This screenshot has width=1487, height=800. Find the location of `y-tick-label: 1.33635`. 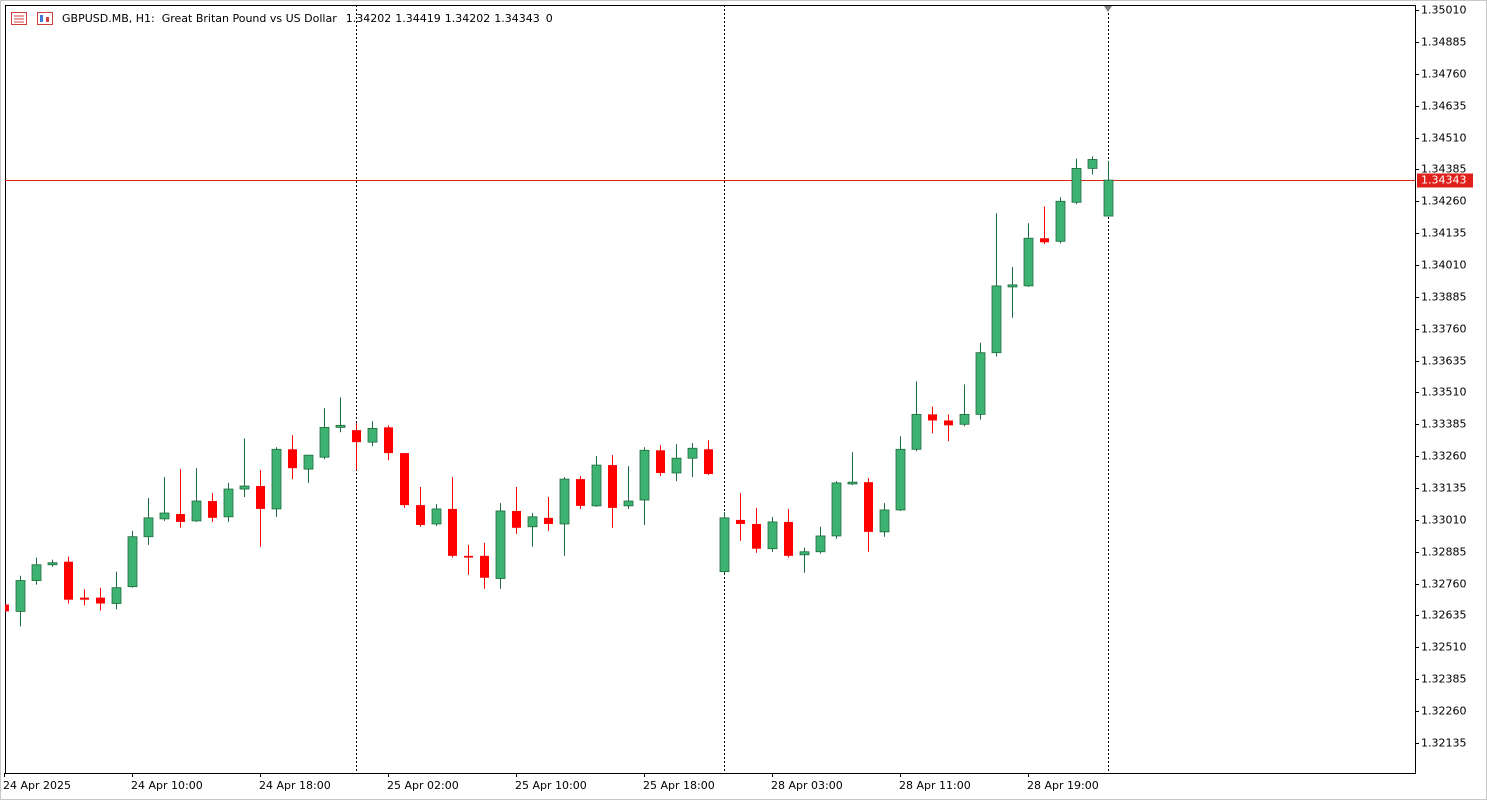

y-tick-label: 1.33635 is located at coordinates (1444, 361).